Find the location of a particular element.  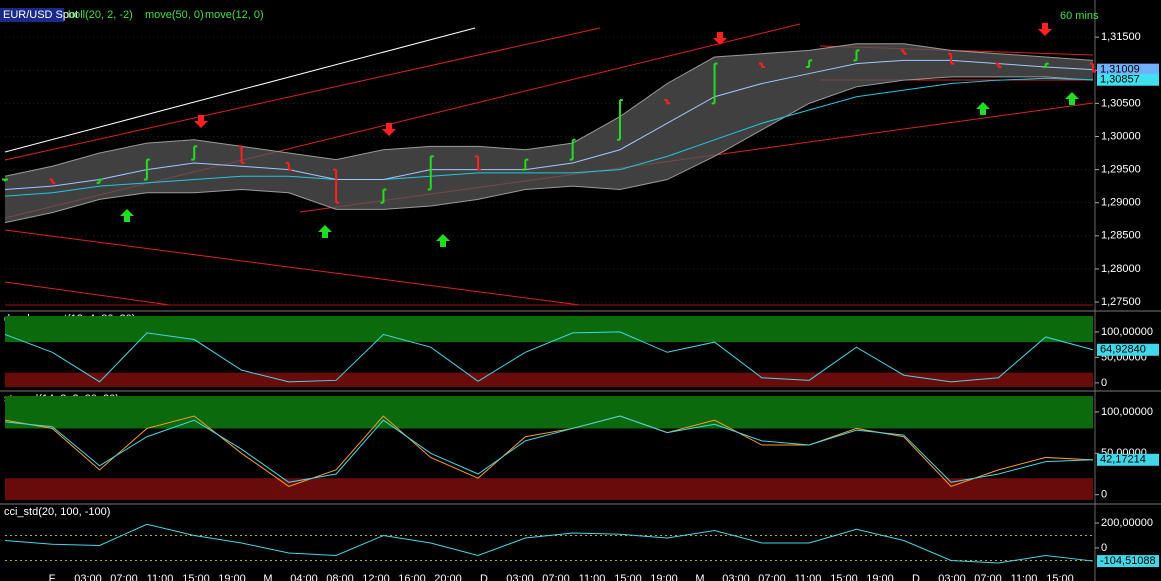

last-value-label: 64,92840 is located at coordinates (1123, 350).